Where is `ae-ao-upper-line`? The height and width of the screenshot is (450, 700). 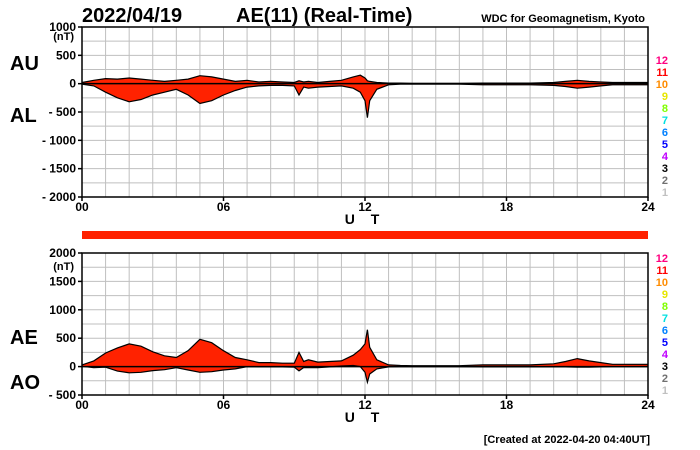
ae-ao-upper-line is located at coordinates (364, 348).